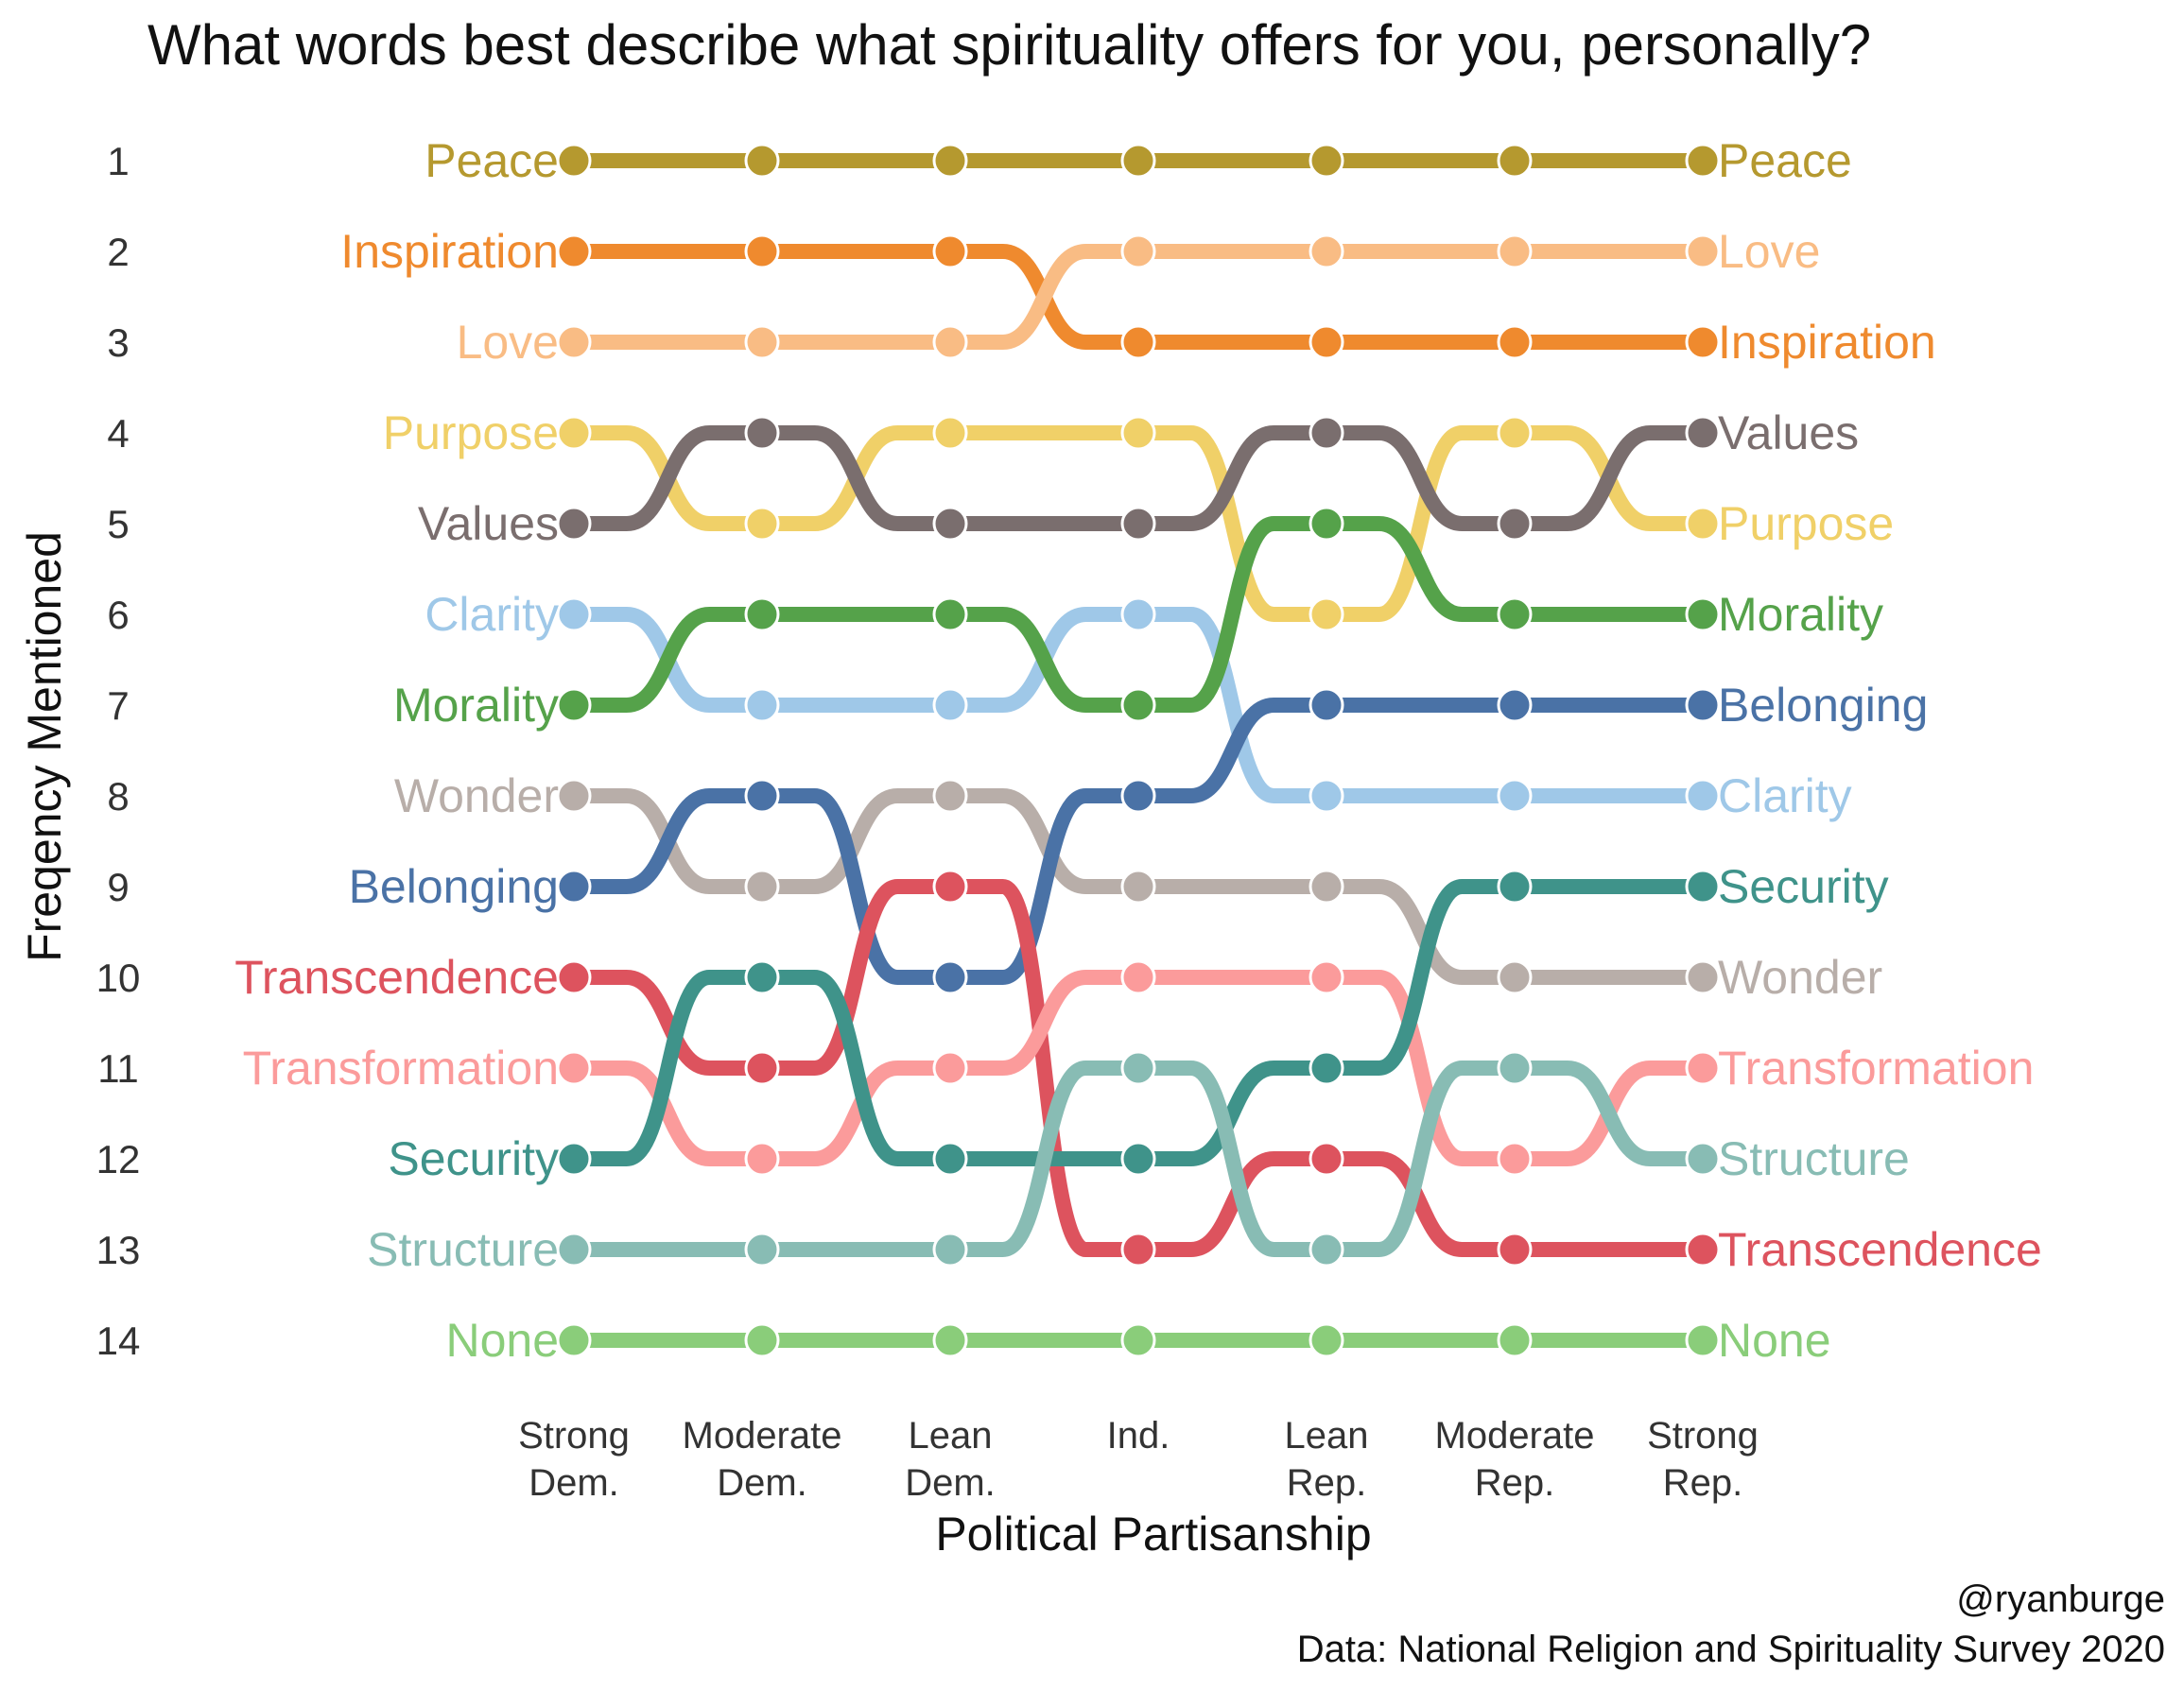 Image resolution: width=2184 pixels, height=1690 pixels. I want to click on x-tick-2-line-1: Dem., so click(950, 1483).